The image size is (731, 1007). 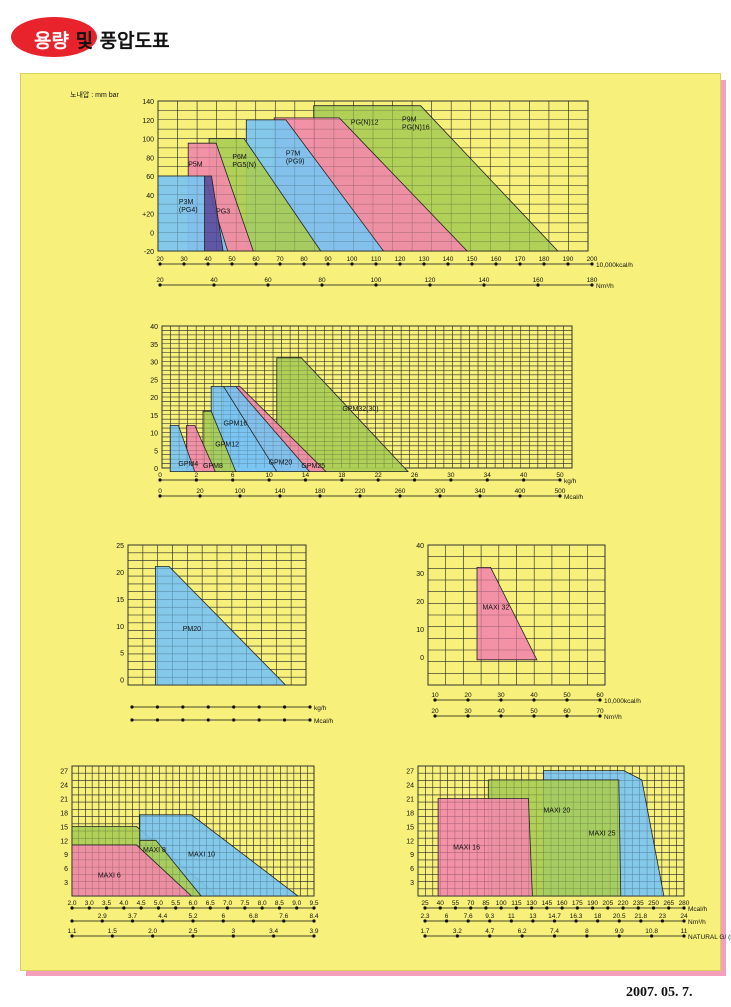 What do you see at coordinates (175, 903) in the screenshot?
I see `scale-tick-label: 5.5` at bounding box center [175, 903].